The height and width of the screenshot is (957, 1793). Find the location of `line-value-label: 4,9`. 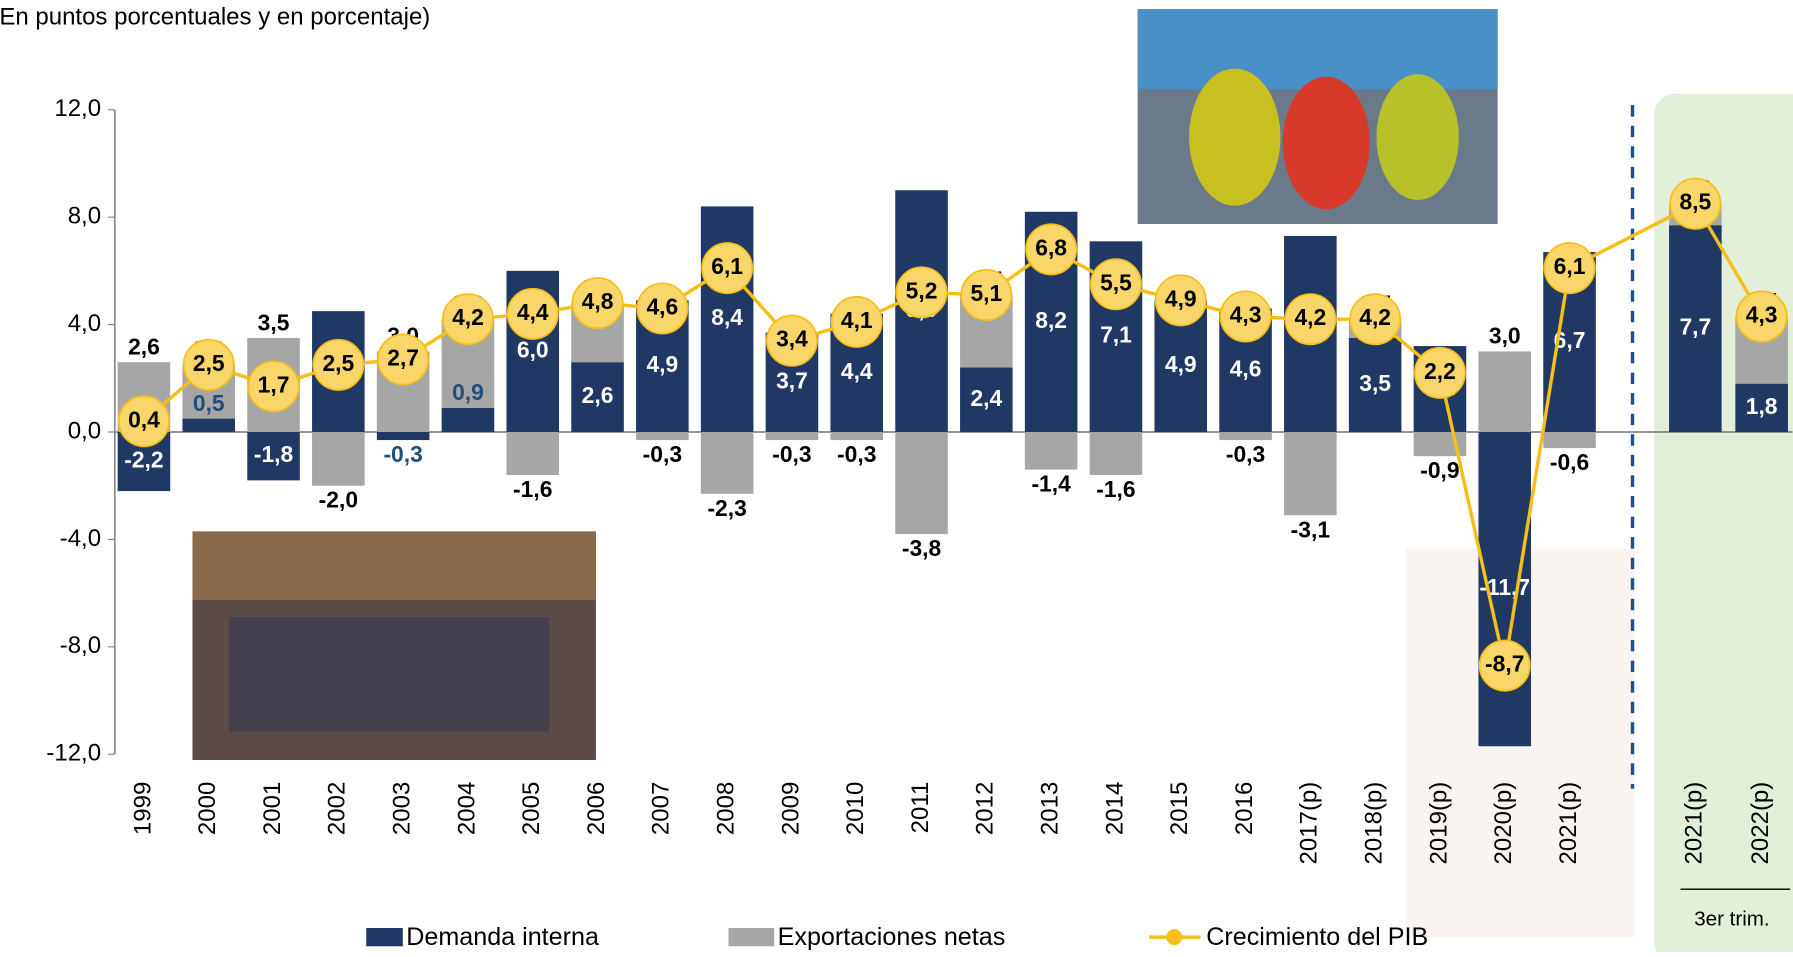

line-value-label: 4,9 is located at coordinates (1181, 298).